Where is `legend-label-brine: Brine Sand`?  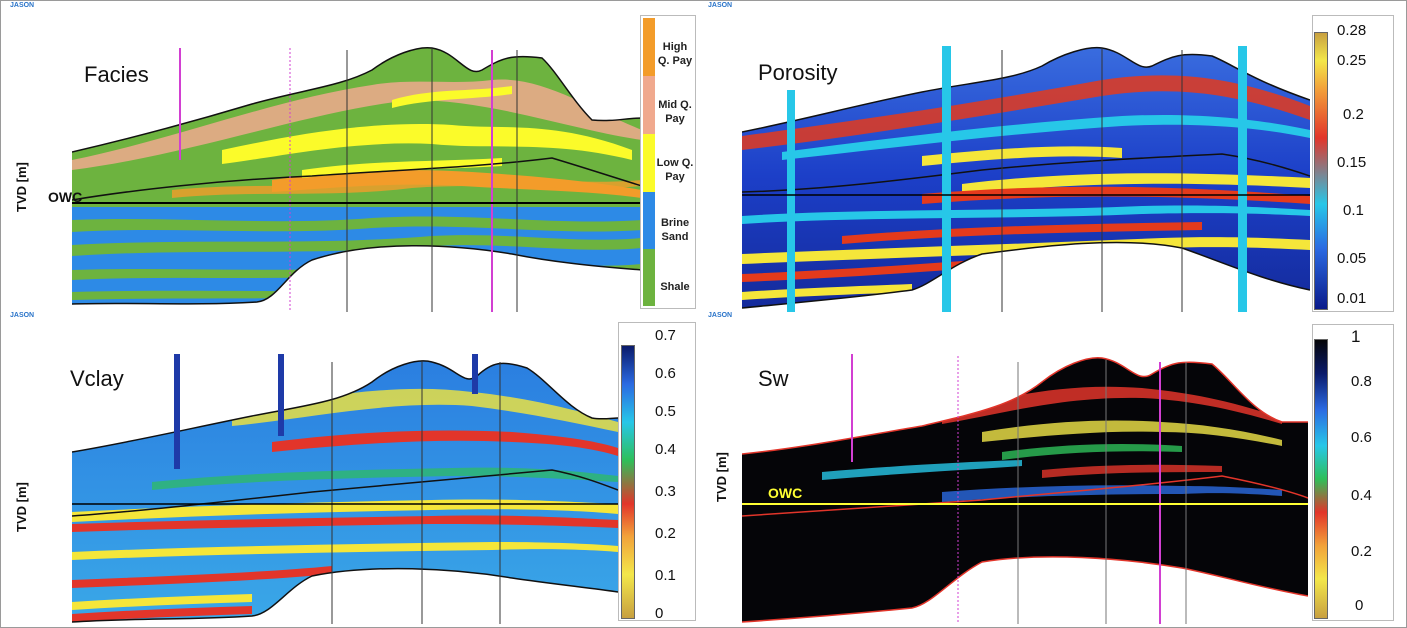
legend-label-brine: Brine Sand is located at coordinates (675, 230).